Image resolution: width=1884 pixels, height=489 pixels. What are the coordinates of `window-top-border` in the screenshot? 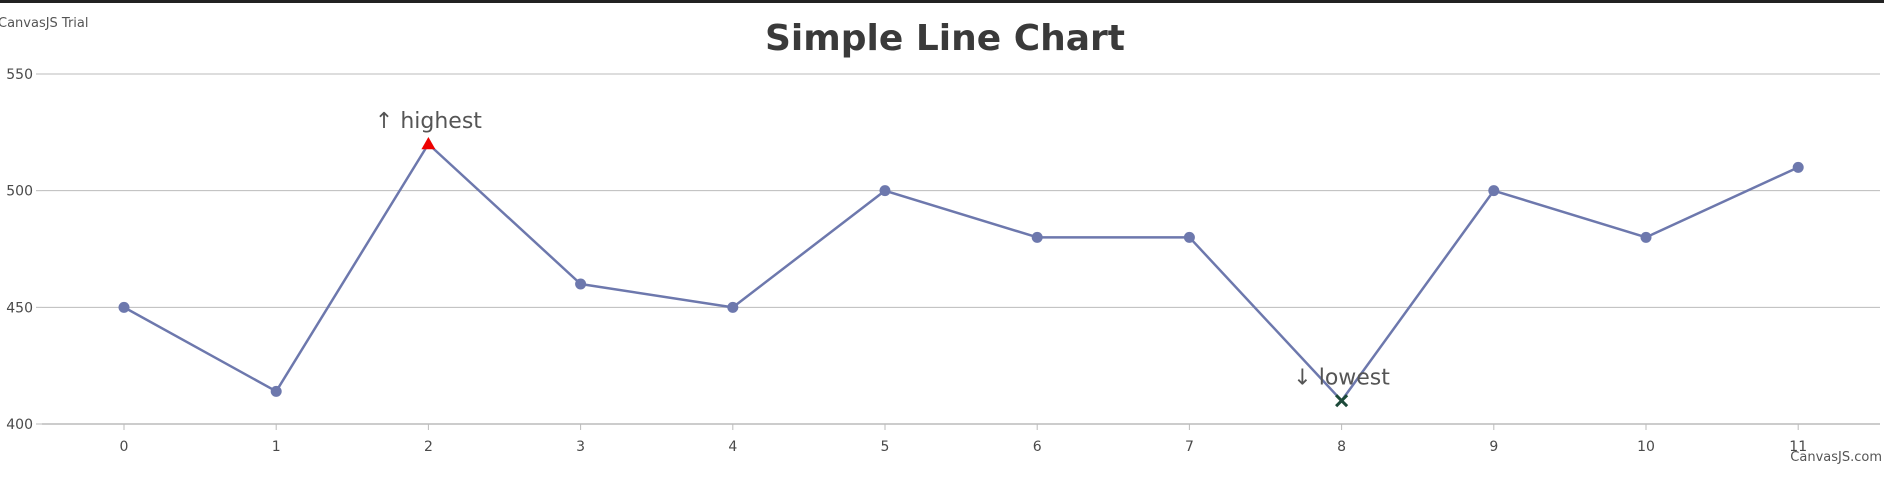 It's located at (942, 1).